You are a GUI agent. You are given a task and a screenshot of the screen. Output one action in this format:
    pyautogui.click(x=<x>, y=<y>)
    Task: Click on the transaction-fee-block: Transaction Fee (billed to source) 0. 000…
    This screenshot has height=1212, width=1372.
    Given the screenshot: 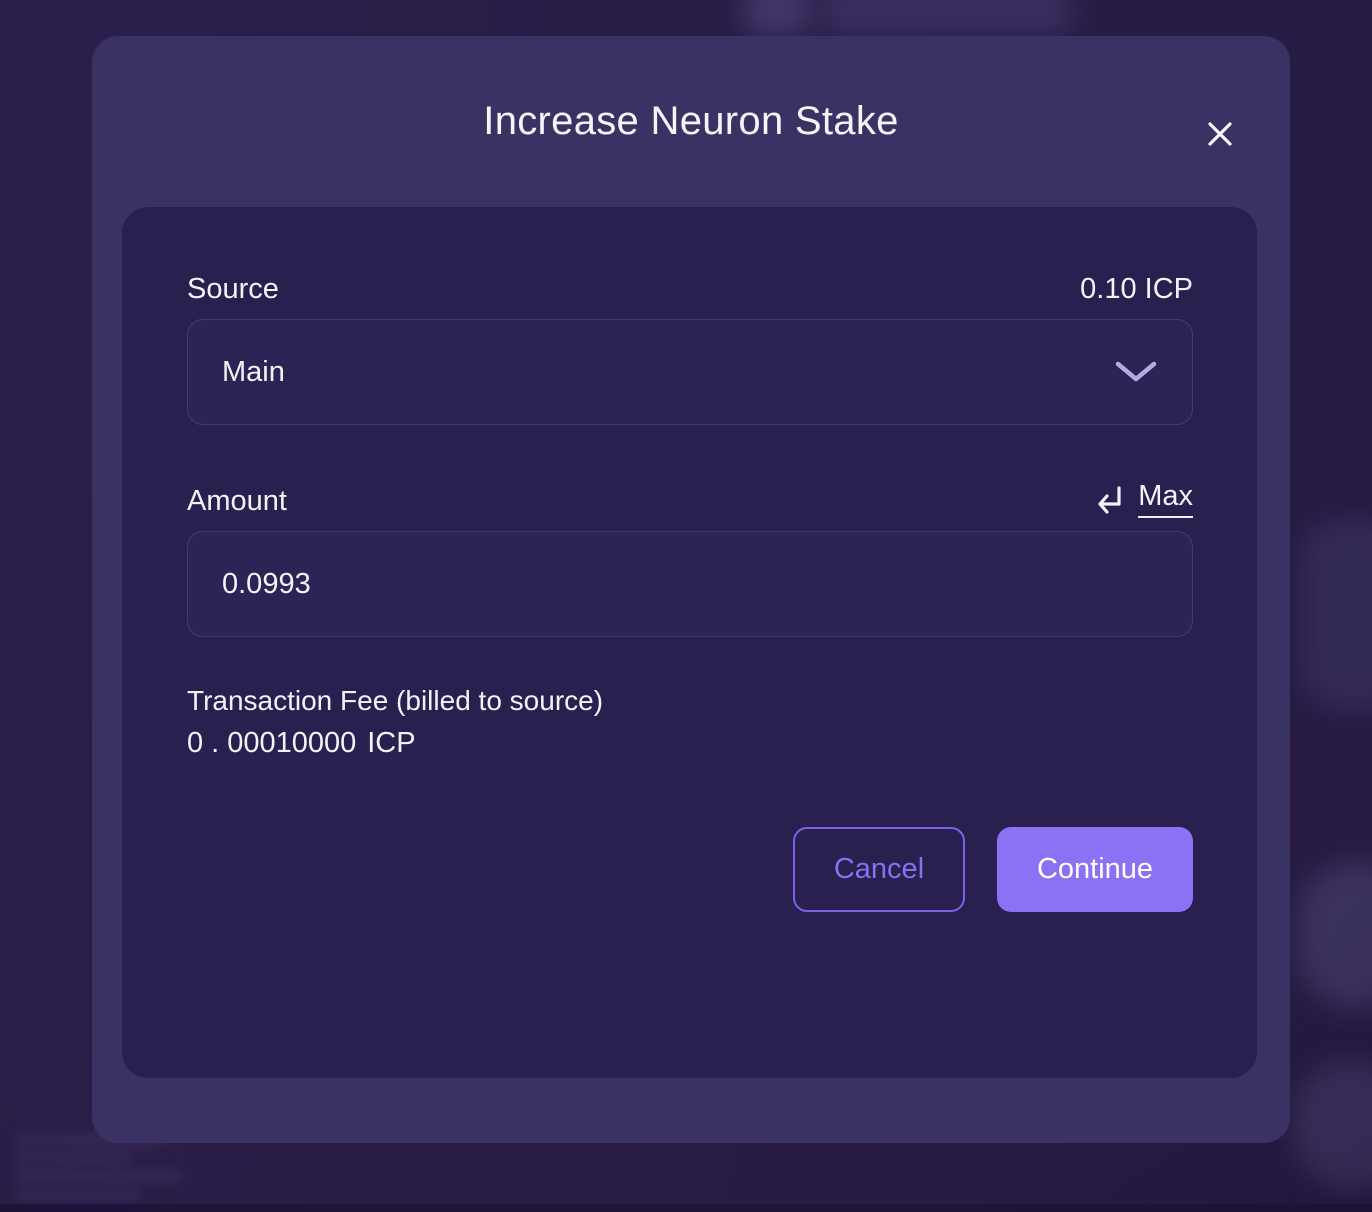 What is the action you would take?
    pyautogui.click(x=690, y=722)
    